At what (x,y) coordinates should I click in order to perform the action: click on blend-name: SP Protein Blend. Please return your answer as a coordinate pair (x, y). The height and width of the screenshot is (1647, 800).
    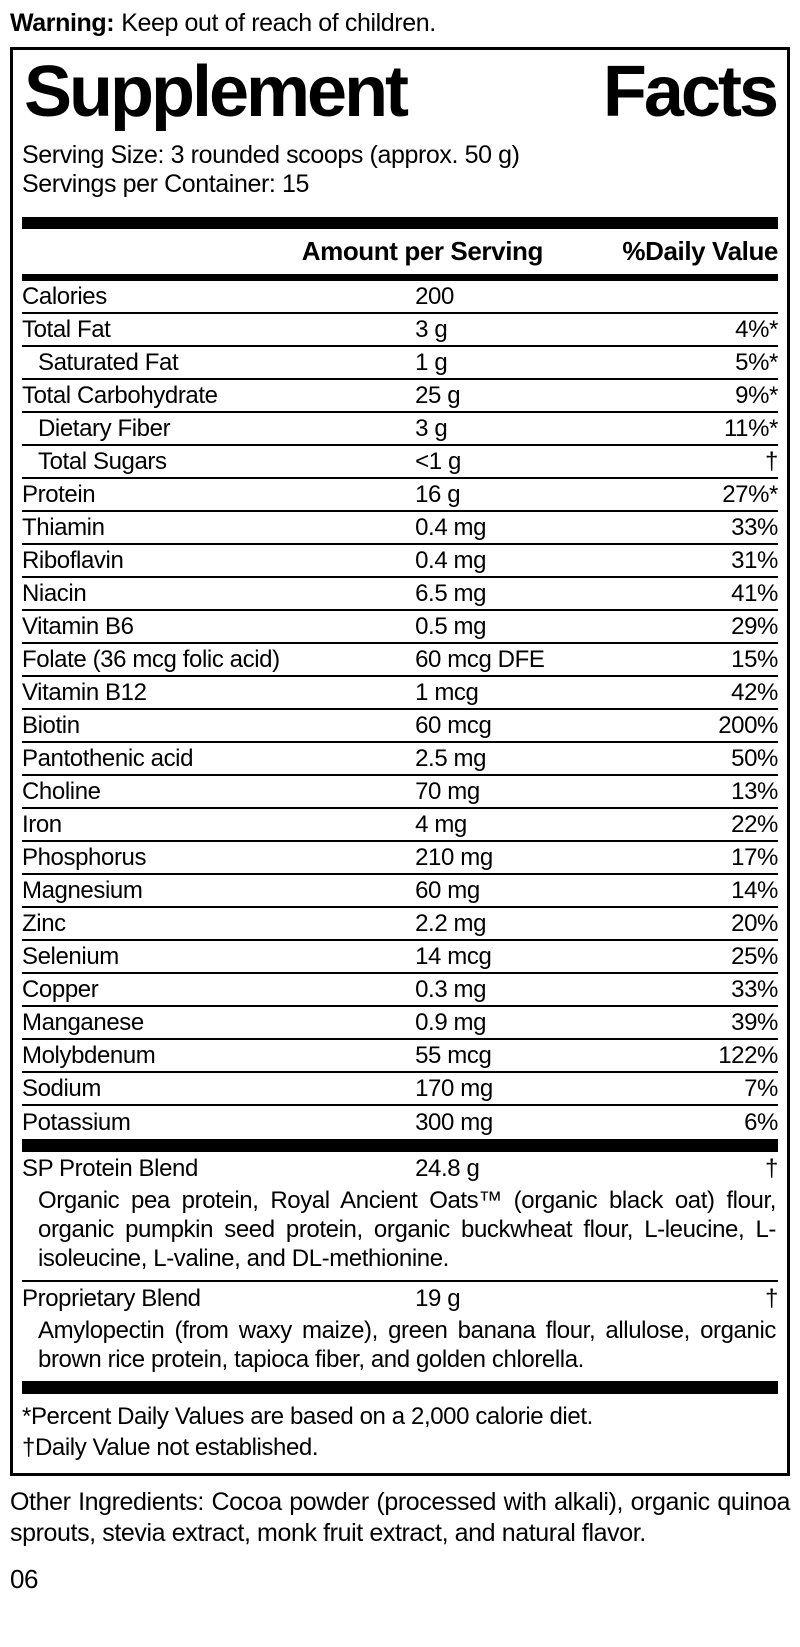
    Looking at the image, I should click on (110, 1169).